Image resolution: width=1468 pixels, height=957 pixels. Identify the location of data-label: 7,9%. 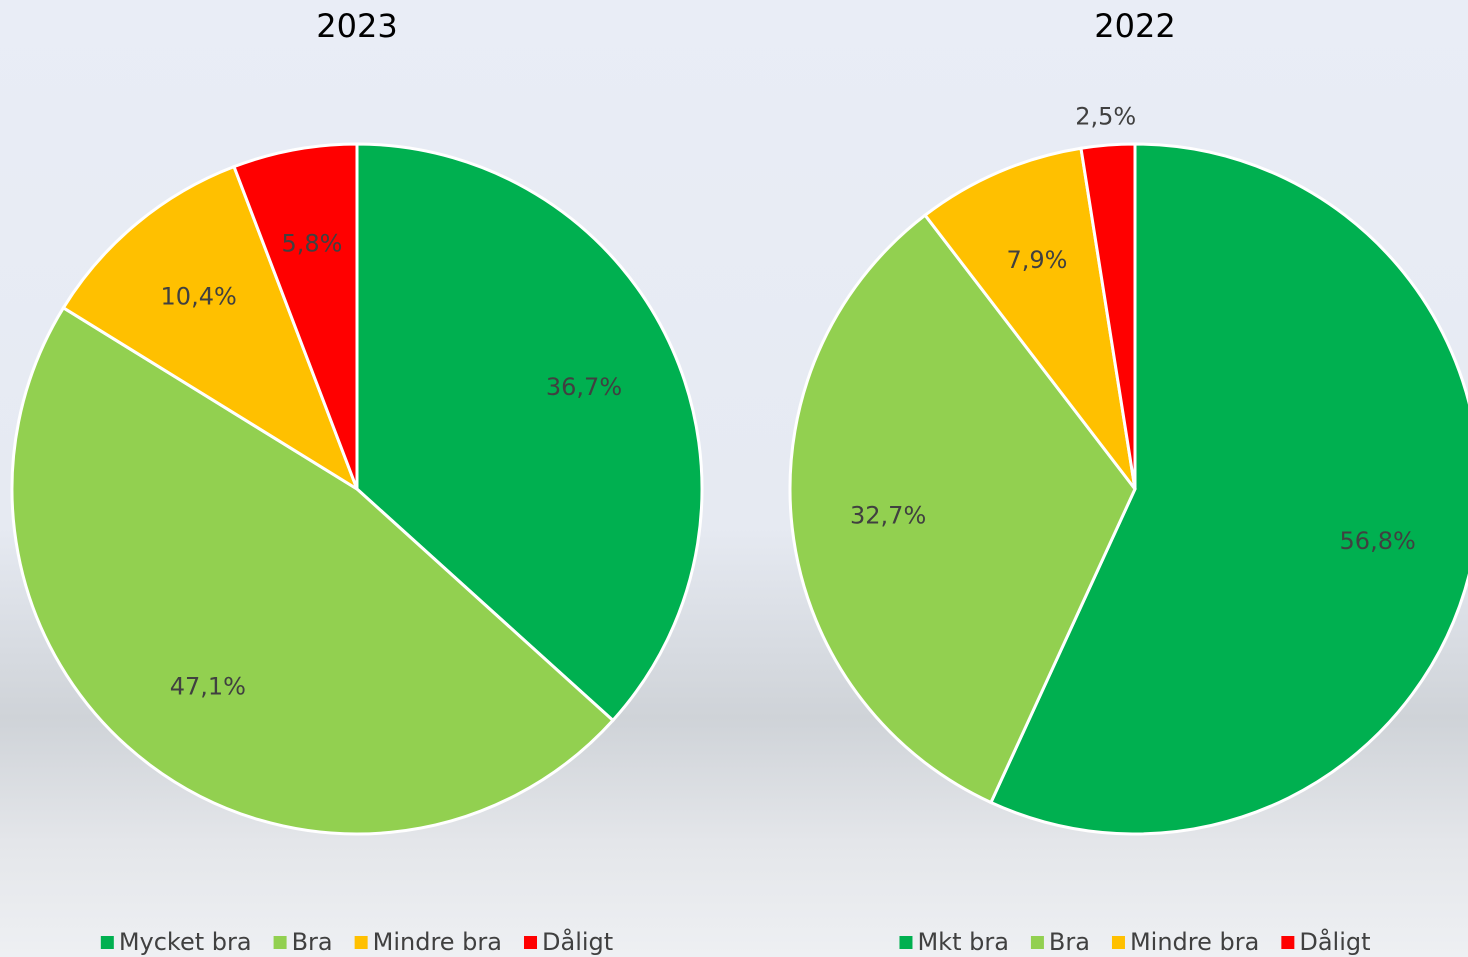
(1036, 260).